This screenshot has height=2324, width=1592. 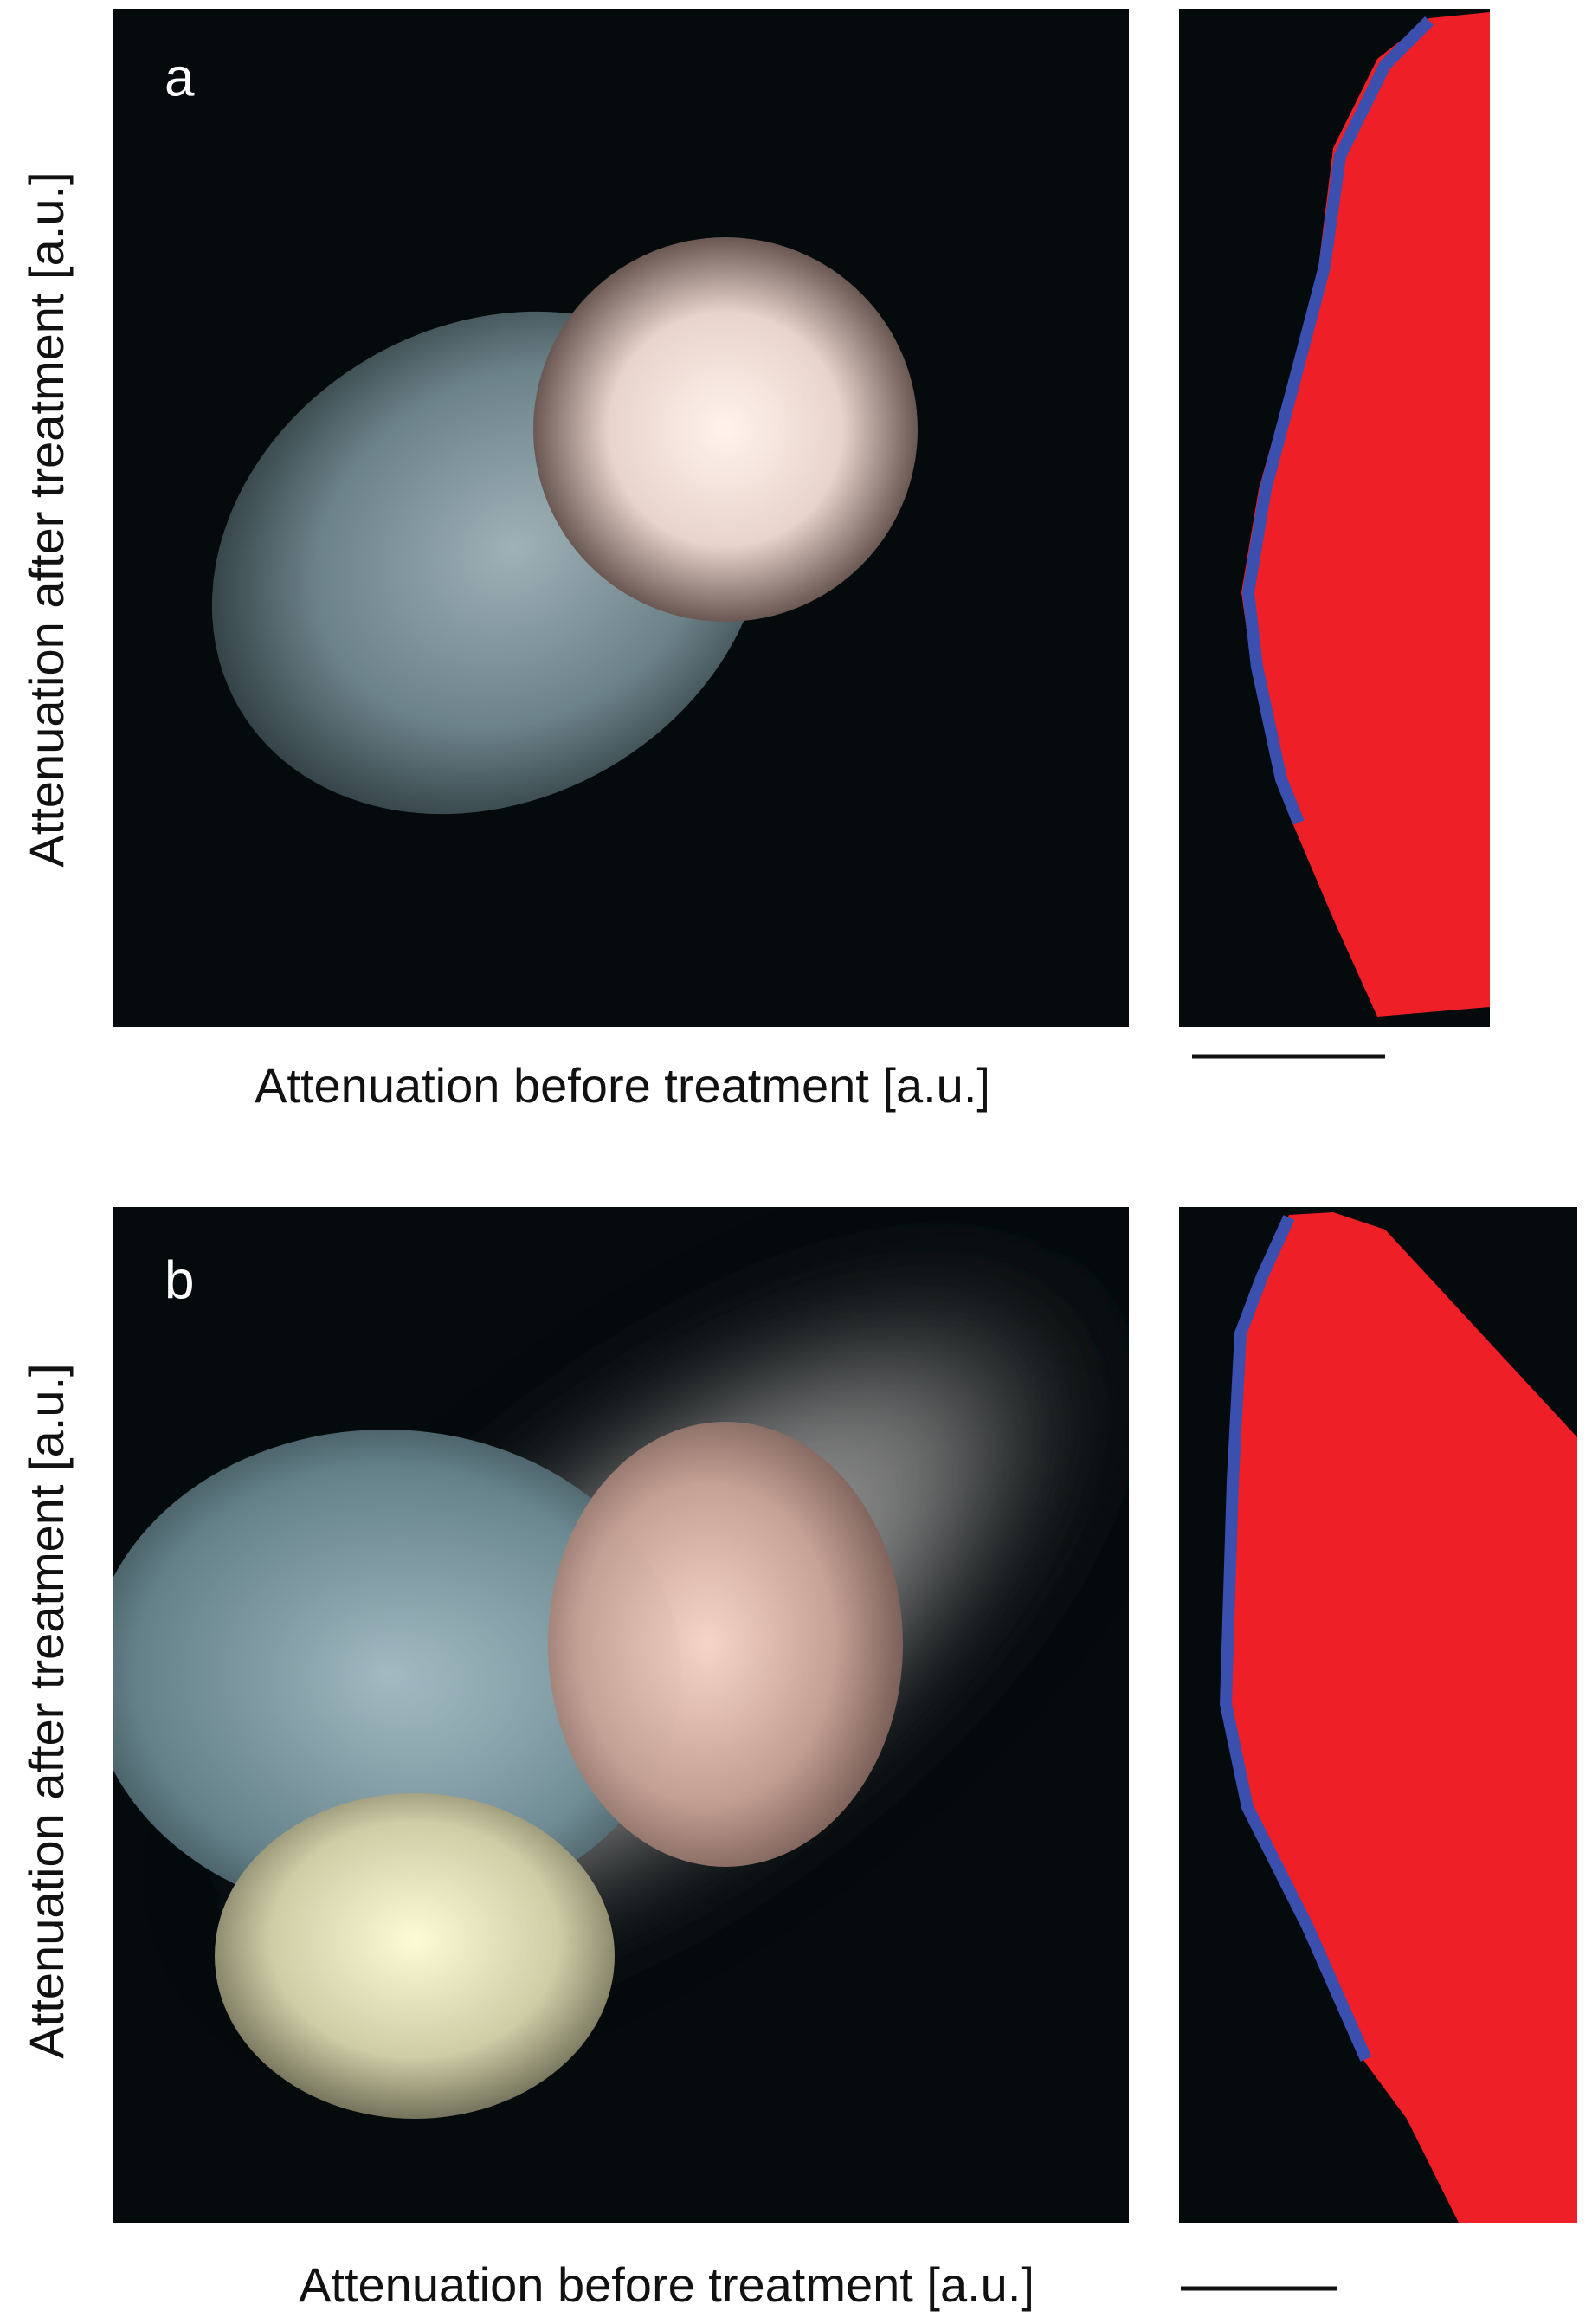 I want to click on panel-label: a, so click(x=179, y=78).